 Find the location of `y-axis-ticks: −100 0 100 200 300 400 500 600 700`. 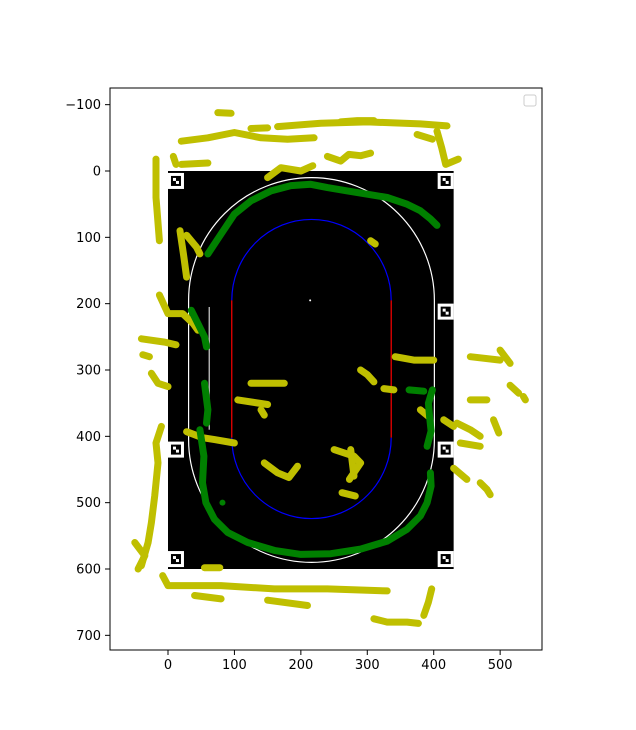

y-axis-ticks: −100 0 100 200 300 400 500 600 700 is located at coordinates (87, 371).